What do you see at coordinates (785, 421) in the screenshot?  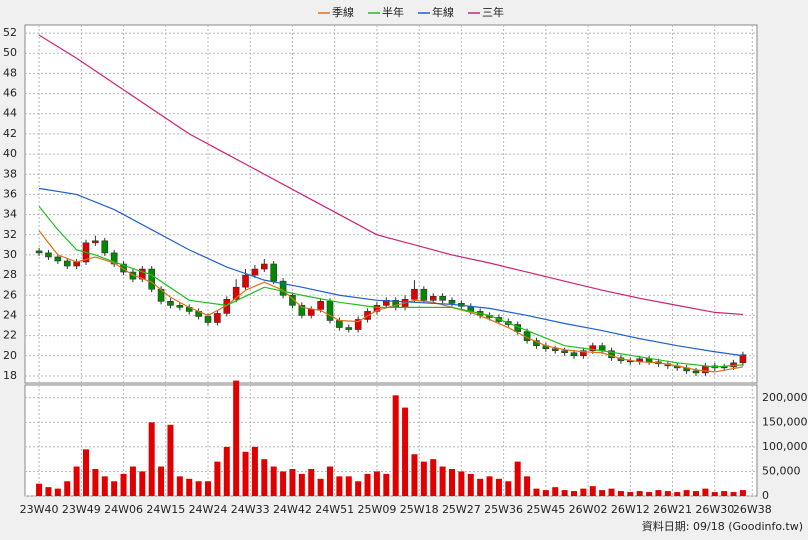 I see `y2-tick-label: 150,000` at bounding box center [785, 421].